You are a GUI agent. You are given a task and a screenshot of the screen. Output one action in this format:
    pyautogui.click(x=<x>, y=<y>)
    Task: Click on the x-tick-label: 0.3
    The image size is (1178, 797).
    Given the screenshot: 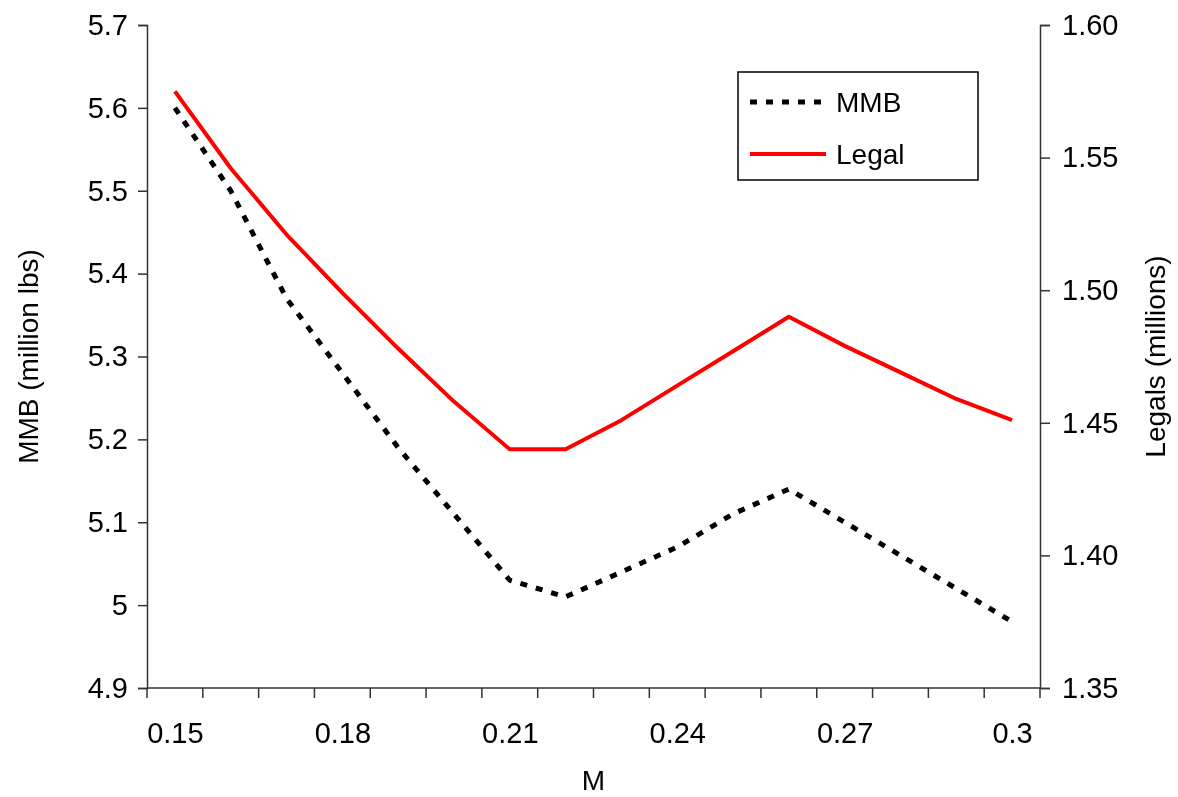 What is the action you would take?
    pyautogui.click(x=1012, y=732)
    